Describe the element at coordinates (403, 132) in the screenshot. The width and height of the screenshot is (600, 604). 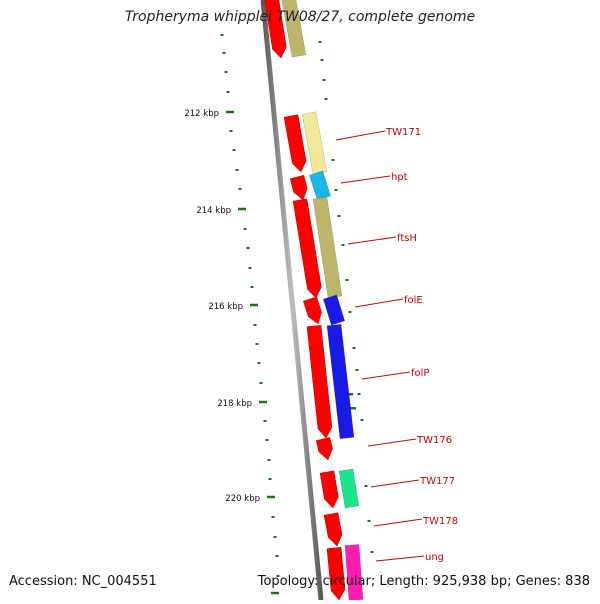
I see `gene-label: TW171` at that location.